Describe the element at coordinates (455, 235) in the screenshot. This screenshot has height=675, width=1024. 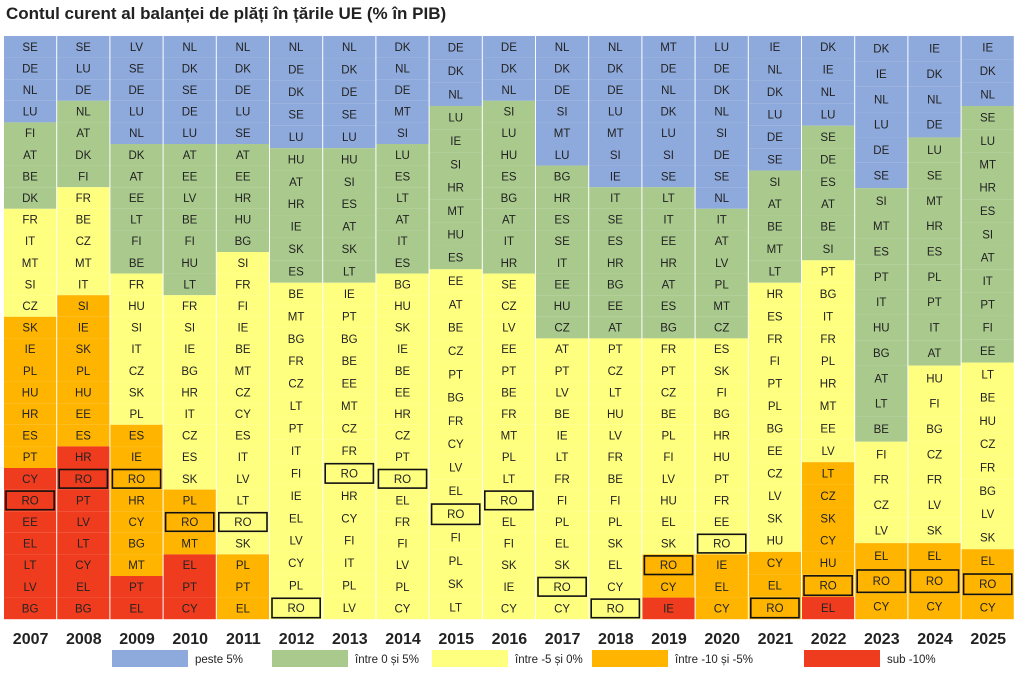
I see `cell-label-2015-HU: HU` at that location.